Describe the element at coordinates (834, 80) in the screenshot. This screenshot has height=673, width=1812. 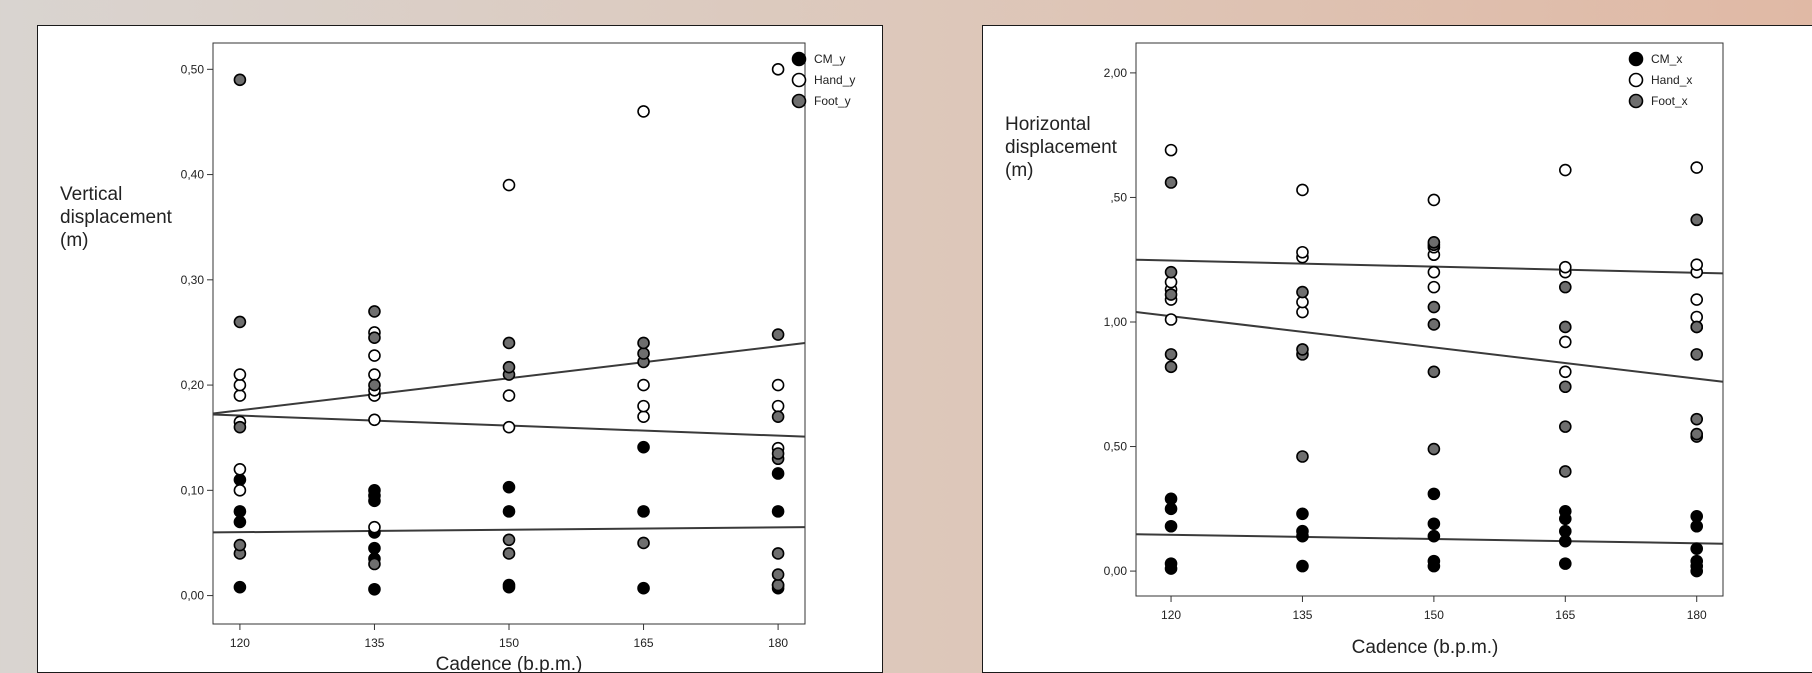
I see `legend-label: Hand_y` at that location.